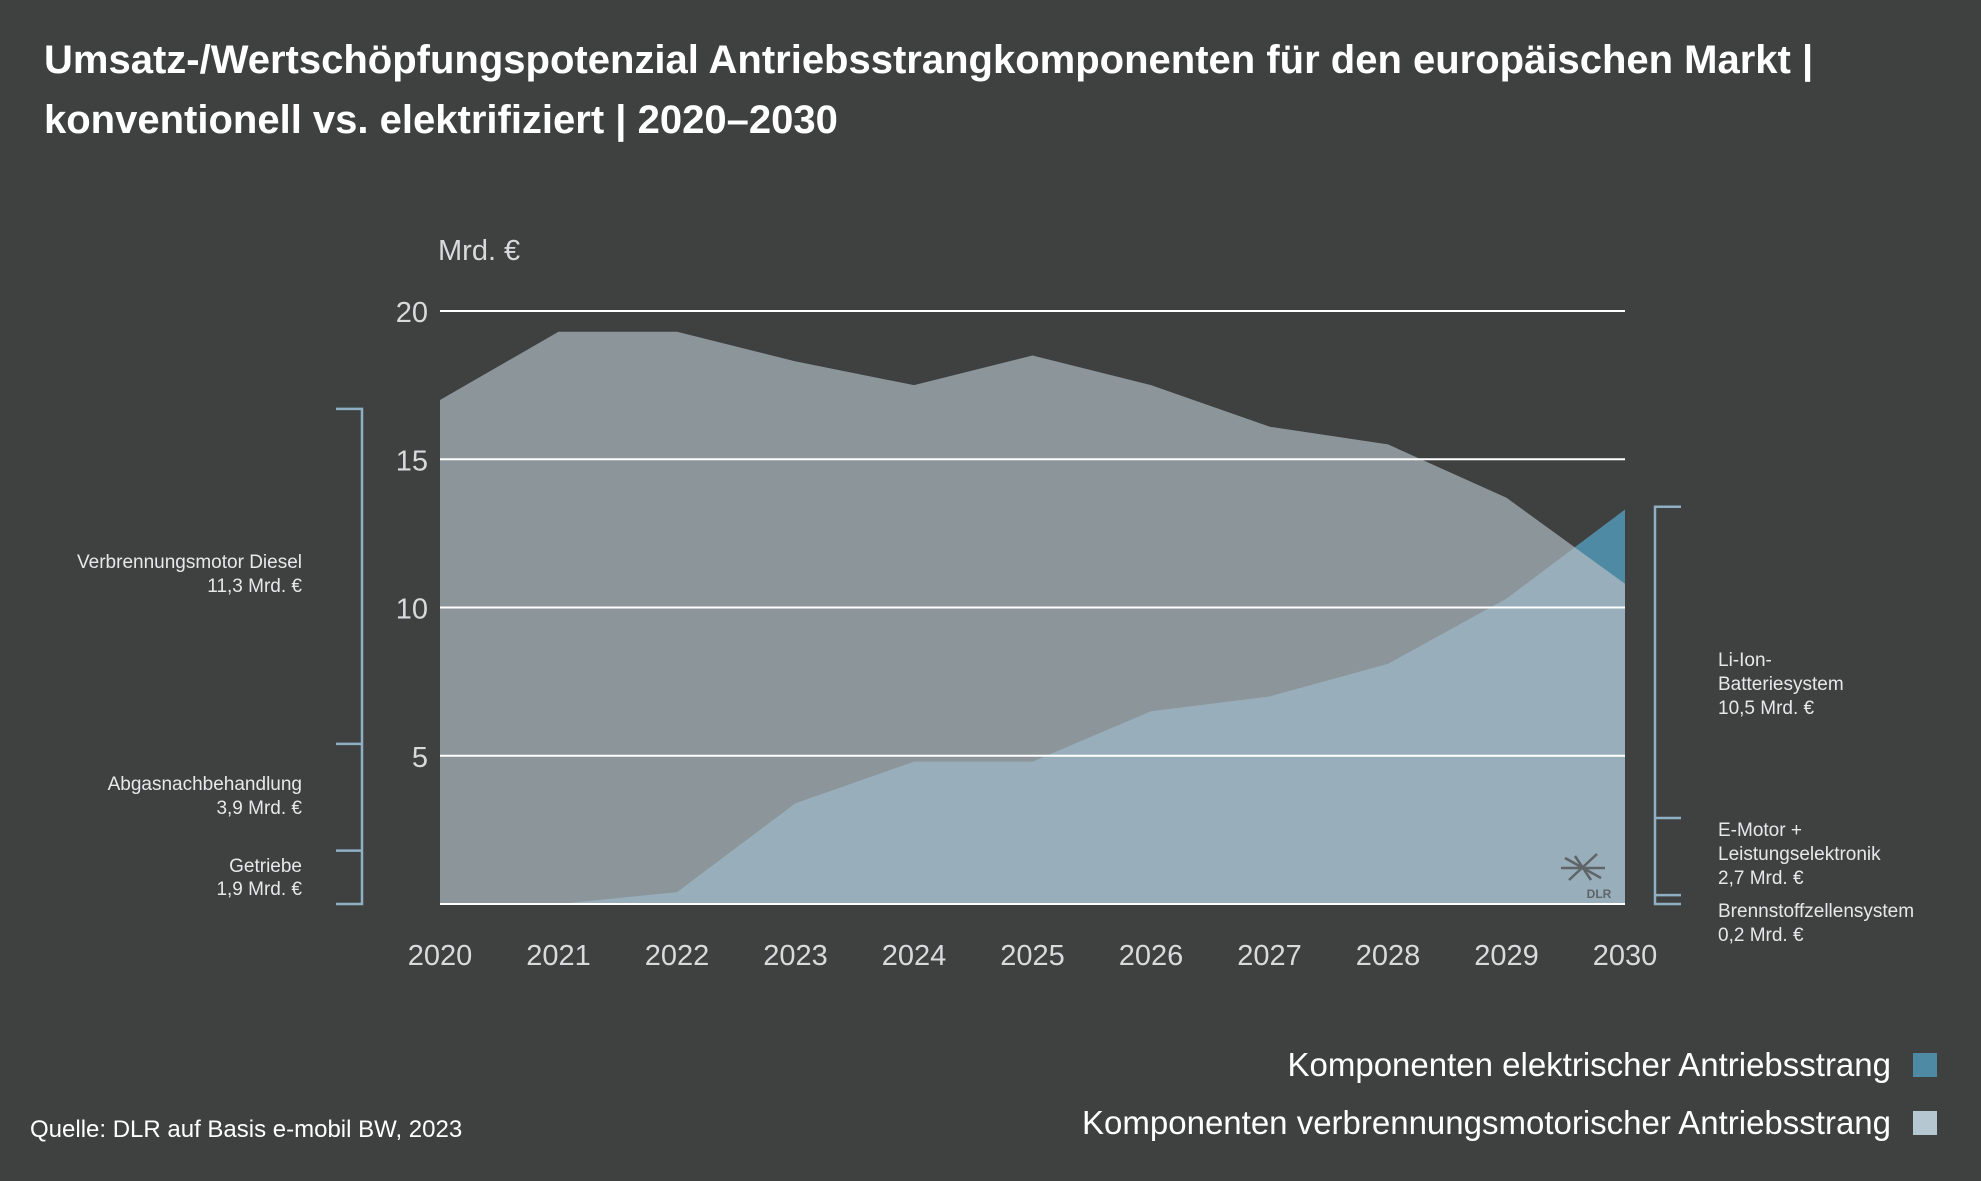 The image size is (1981, 1181). Describe the element at coordinates (1583, 867) in the screenshot. I see `dlr-logo-icon` at that location.